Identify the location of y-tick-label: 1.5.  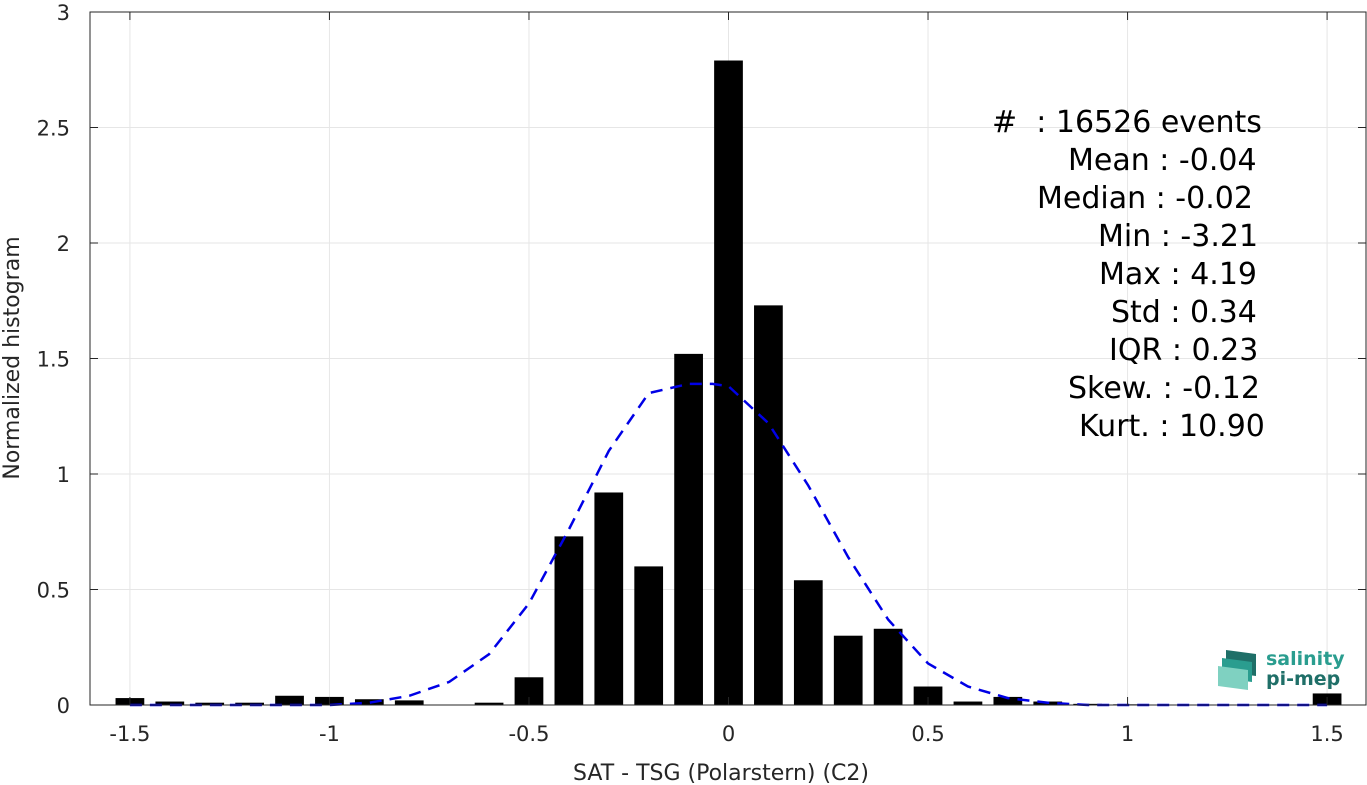
(53, 360).